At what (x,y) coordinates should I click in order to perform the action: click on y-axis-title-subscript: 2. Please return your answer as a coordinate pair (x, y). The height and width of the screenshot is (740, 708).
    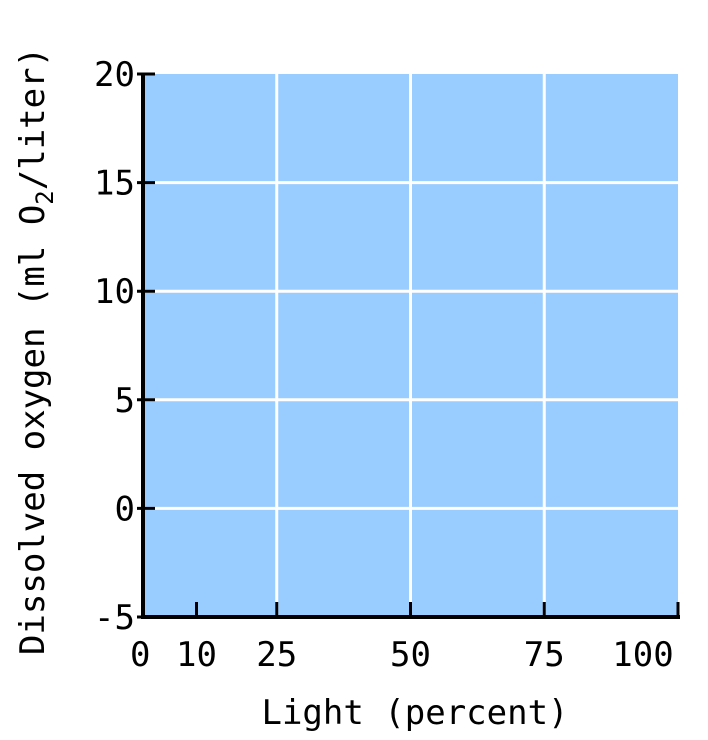
    Looking at the image, I should click on (45, 197).